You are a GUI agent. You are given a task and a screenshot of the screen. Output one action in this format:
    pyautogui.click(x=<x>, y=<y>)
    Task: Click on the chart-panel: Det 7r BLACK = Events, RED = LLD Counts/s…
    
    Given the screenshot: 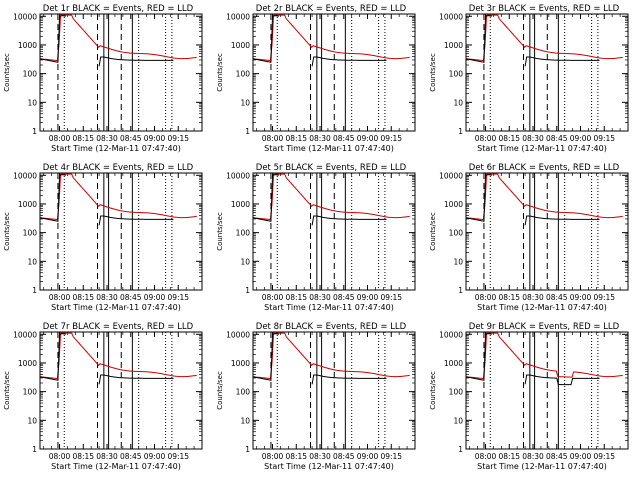 What is the action you would take?
    pyautogui.click(x=103, y=396)
    